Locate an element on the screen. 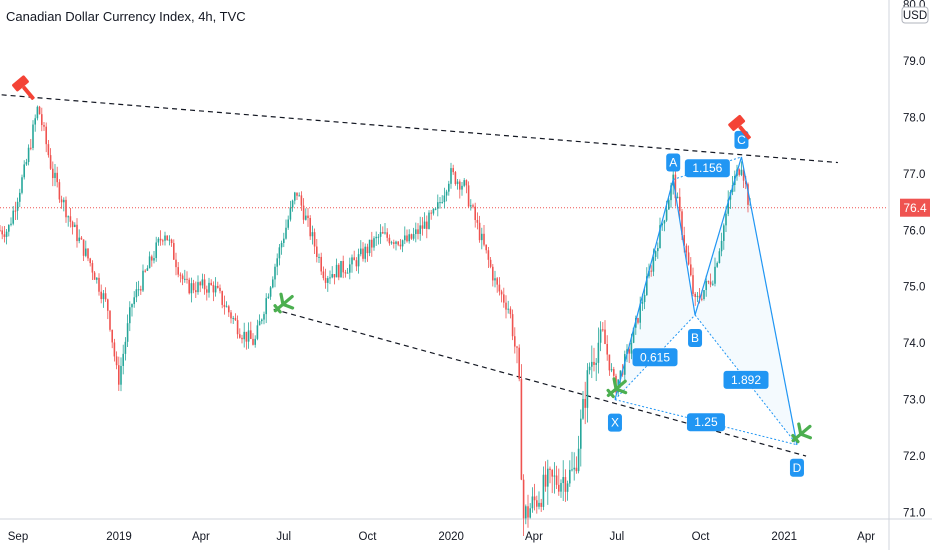 The image size is (932, 550). x-tick-label: Apr is located at coordinates (201, 537).